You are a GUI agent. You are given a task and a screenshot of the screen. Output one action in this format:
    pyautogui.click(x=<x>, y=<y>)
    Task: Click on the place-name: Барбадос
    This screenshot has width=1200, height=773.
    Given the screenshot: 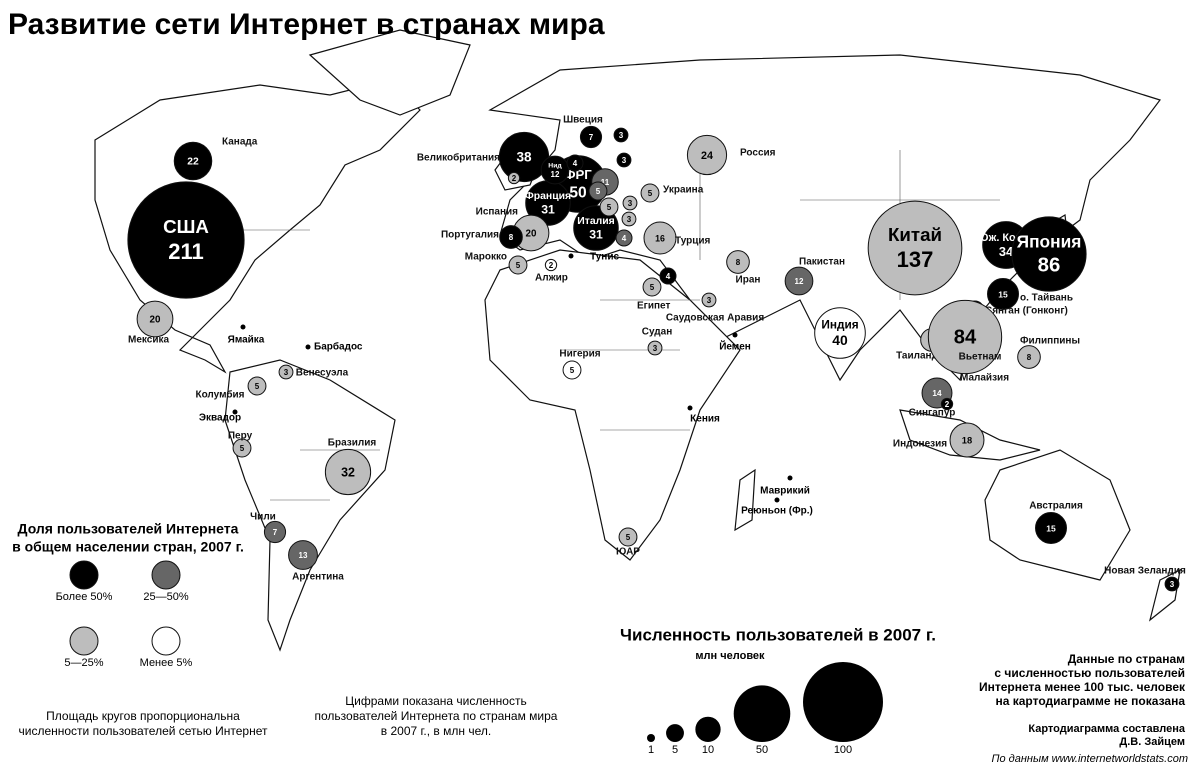 What is the action you would take?
    pyautogui.click(x=338, y=347)
    